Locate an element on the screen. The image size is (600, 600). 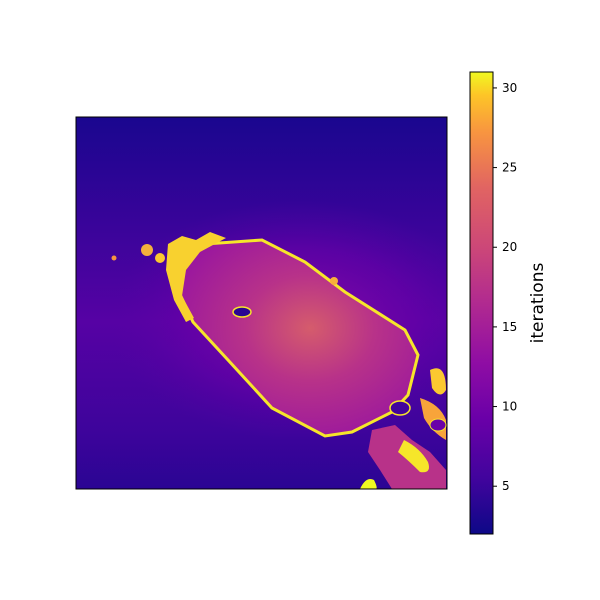
colorbar-tick-label: 25 is located at coordinates (509, 168).